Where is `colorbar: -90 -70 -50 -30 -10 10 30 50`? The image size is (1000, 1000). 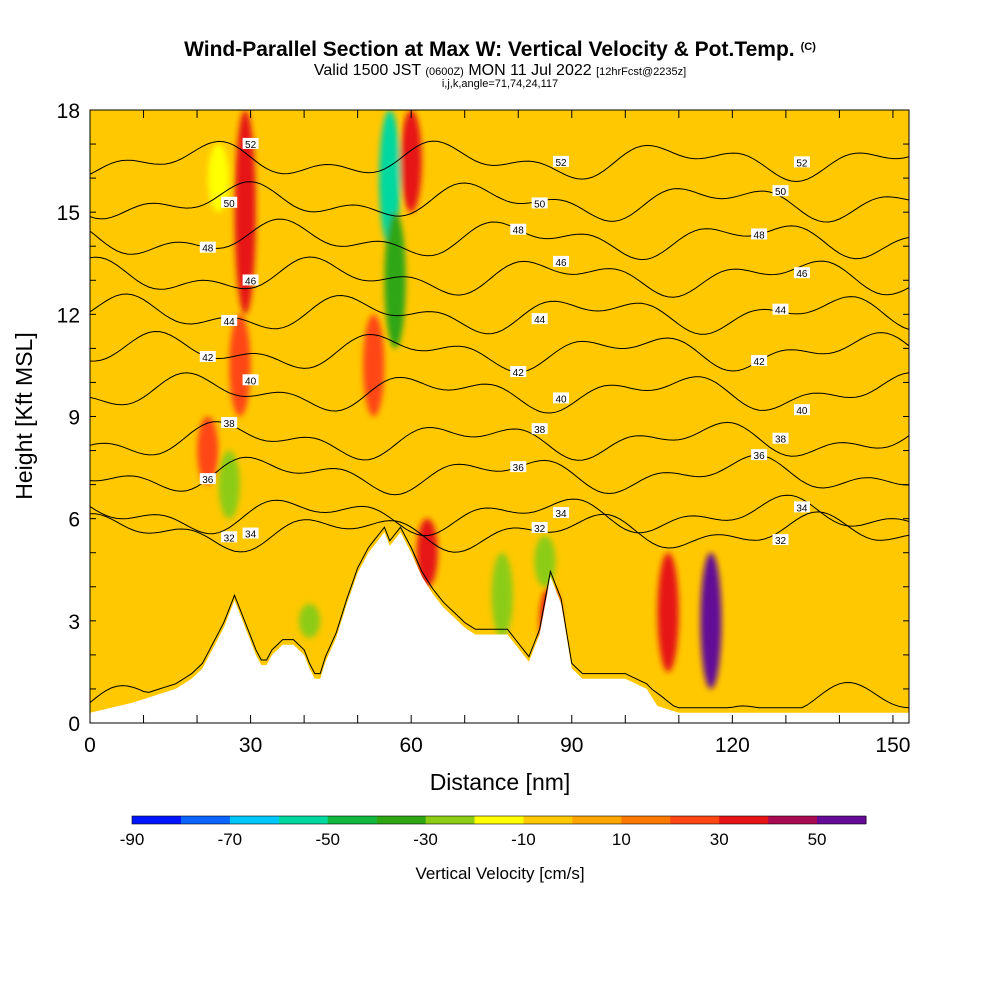
colorbar: -90 -70 -50 -30 -10 10 30 50 is located at coordinates (493, 832).